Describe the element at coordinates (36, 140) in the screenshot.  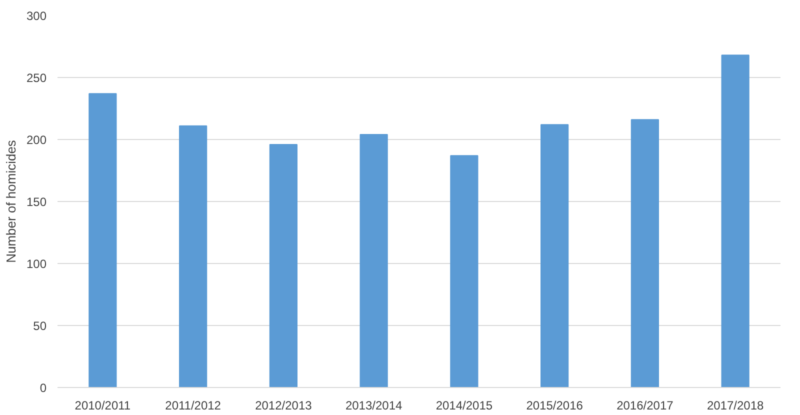
I see `y-tick-label: 200` at that location.